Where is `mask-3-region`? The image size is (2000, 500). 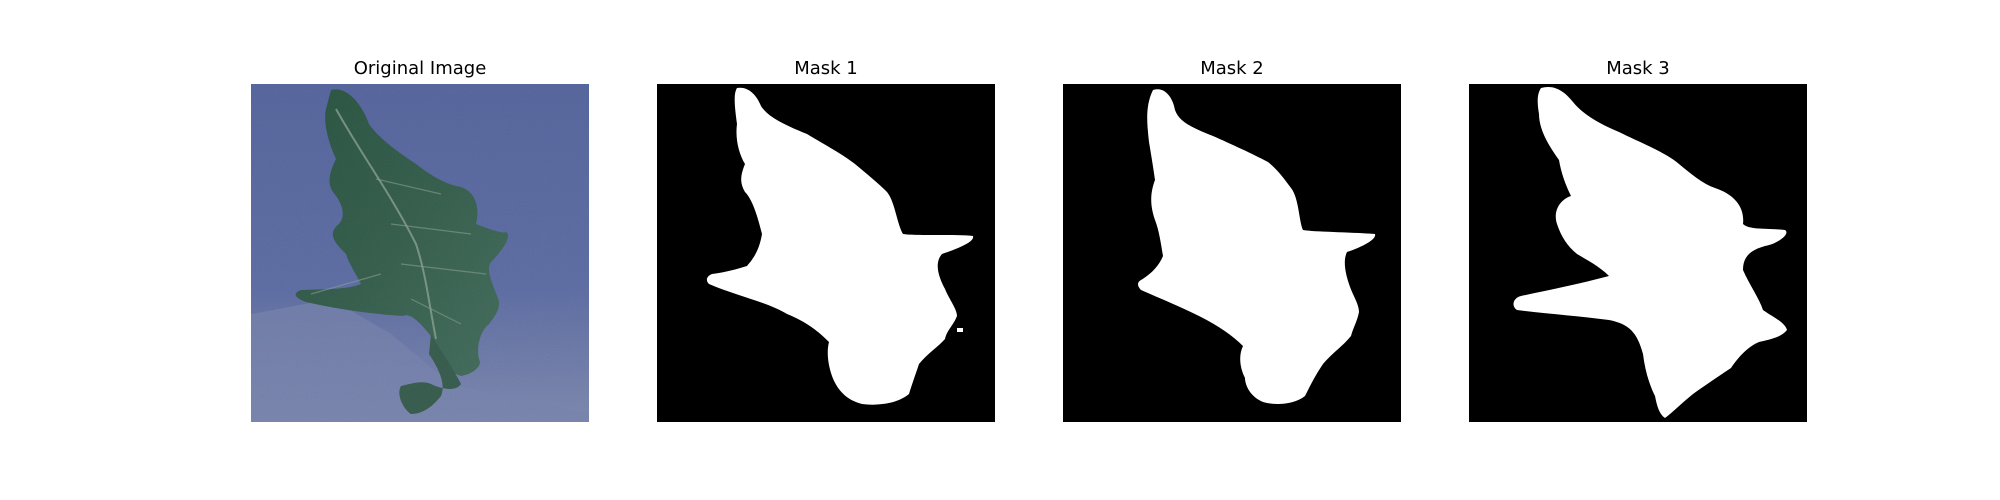
mask-3-region is located at coordinates (1650, 252).